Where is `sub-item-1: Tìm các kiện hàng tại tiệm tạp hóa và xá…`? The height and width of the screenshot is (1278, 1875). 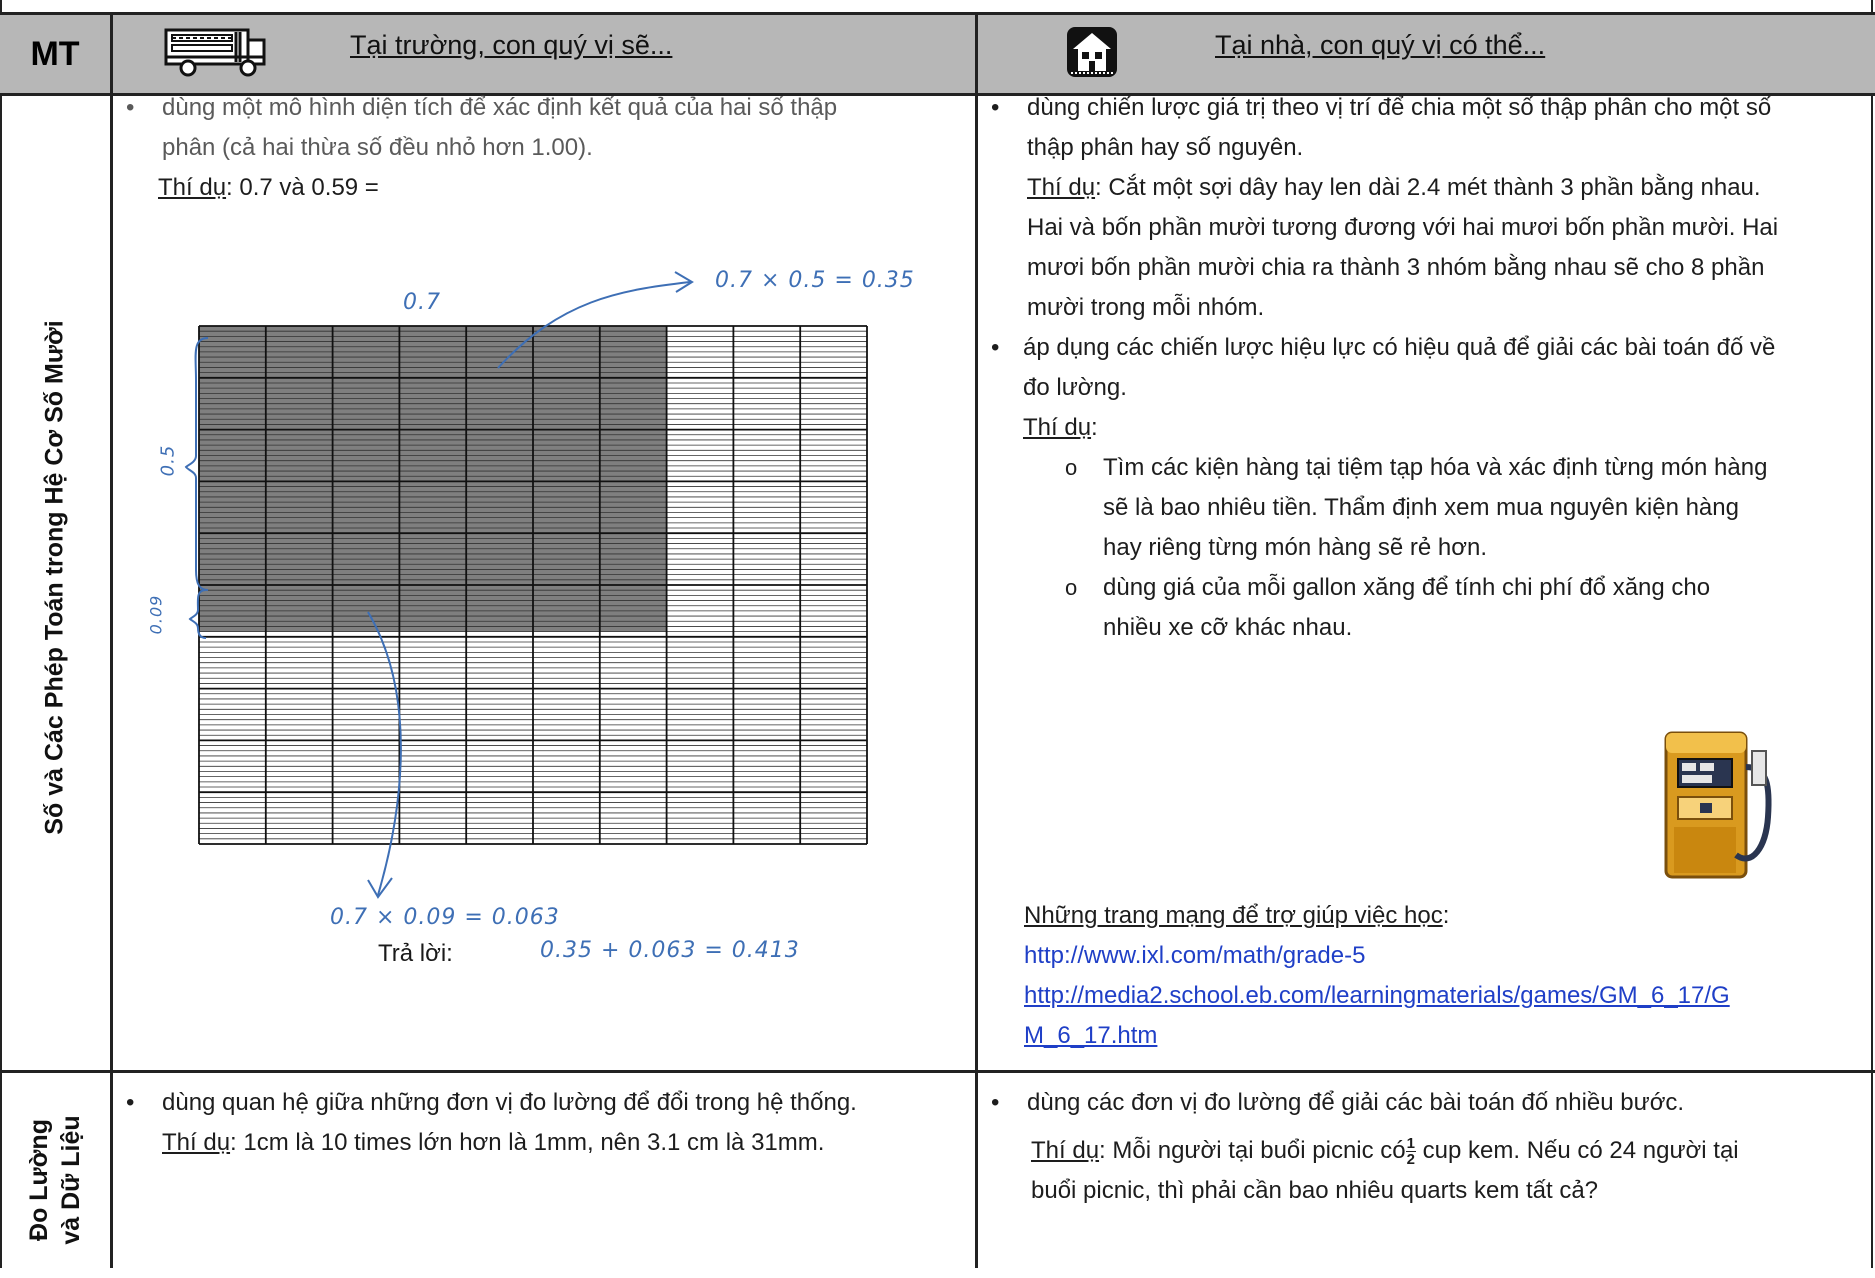
sub-item-1: Tìm các kiện hàng tại tiệm tạp hóa và xá… is located at coordinates (1444, 508).